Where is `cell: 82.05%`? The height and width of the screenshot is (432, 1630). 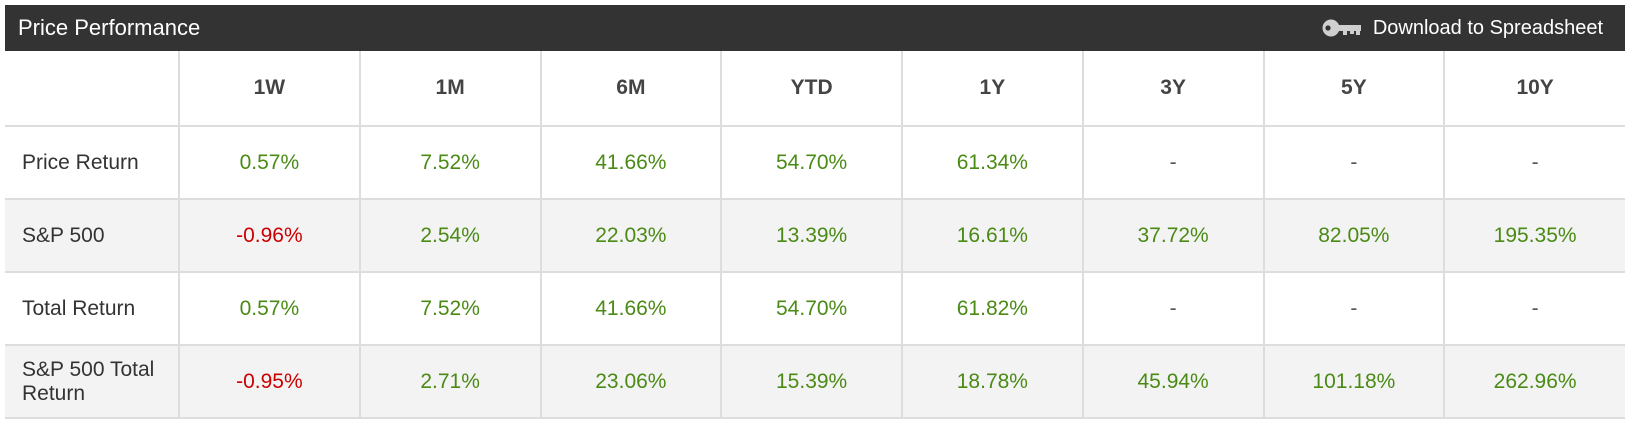 cell: 82.05% is located at coordinates (1354, 236).